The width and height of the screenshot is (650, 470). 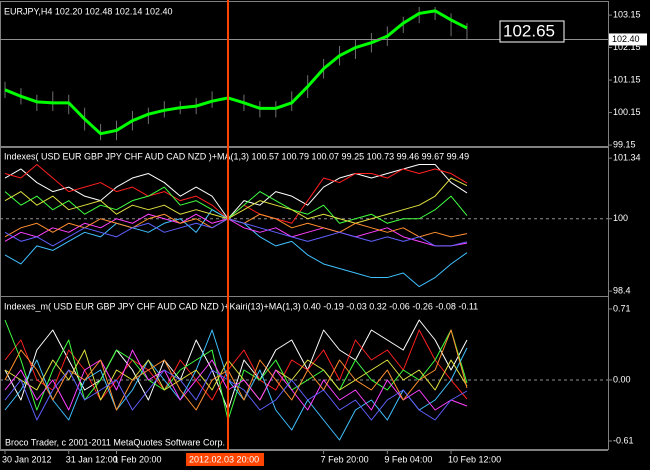 I want to click on y-tick-label: 102.15, so click(x=627, y=47).